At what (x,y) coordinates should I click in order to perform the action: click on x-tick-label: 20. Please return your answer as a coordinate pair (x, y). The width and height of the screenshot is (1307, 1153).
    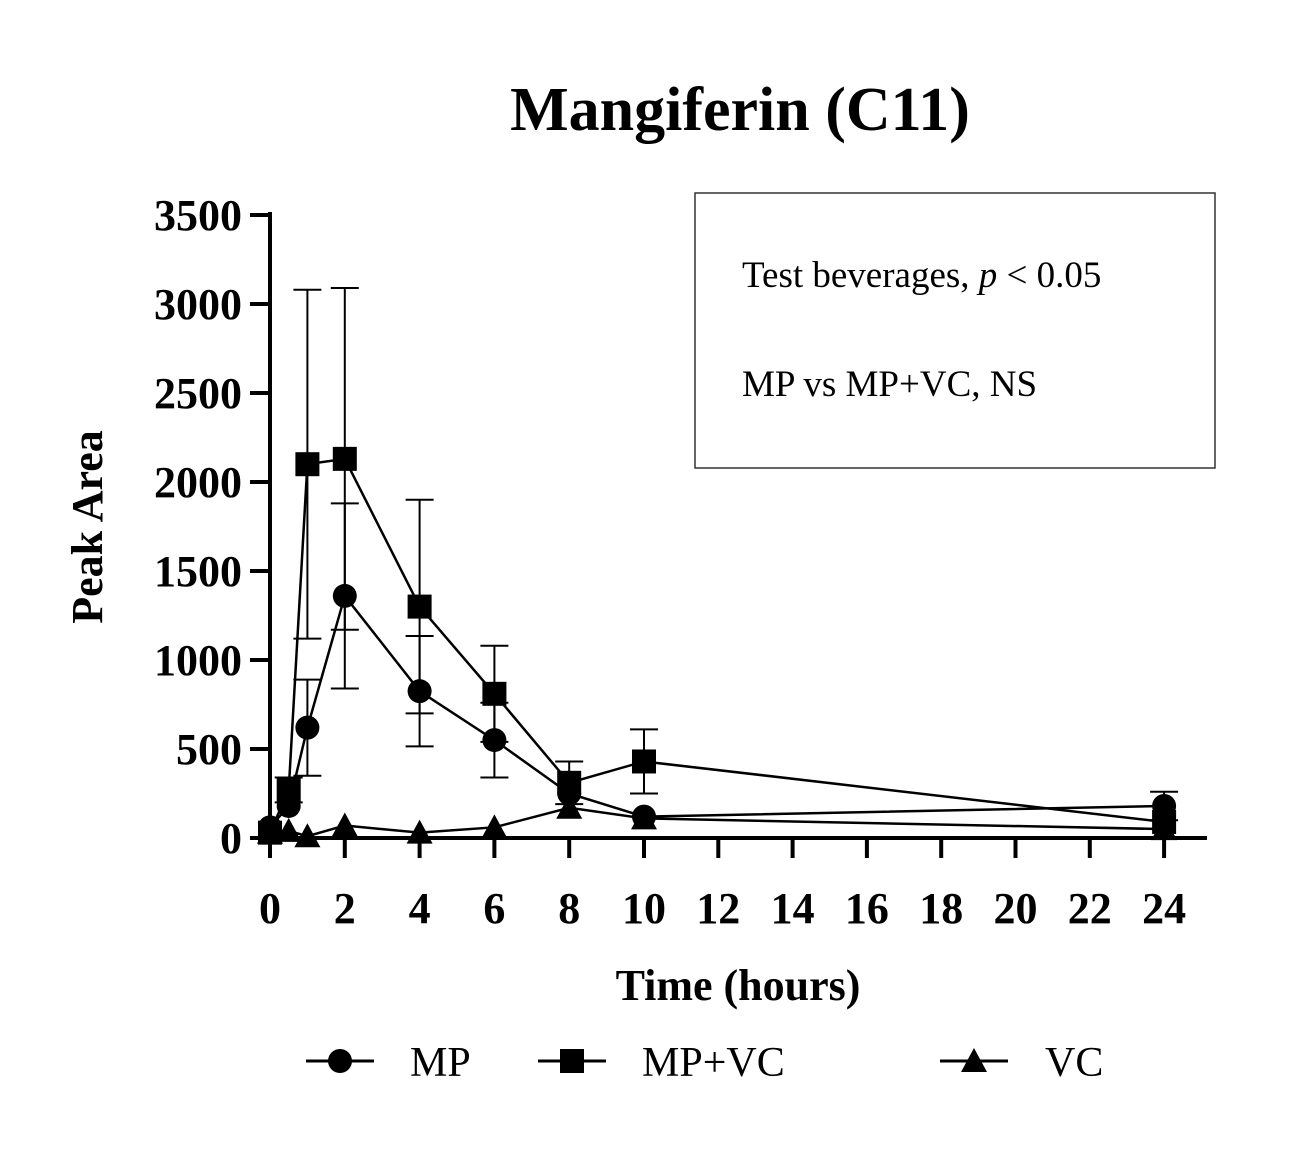
    Looking at the image, I should click on (1016, 908).